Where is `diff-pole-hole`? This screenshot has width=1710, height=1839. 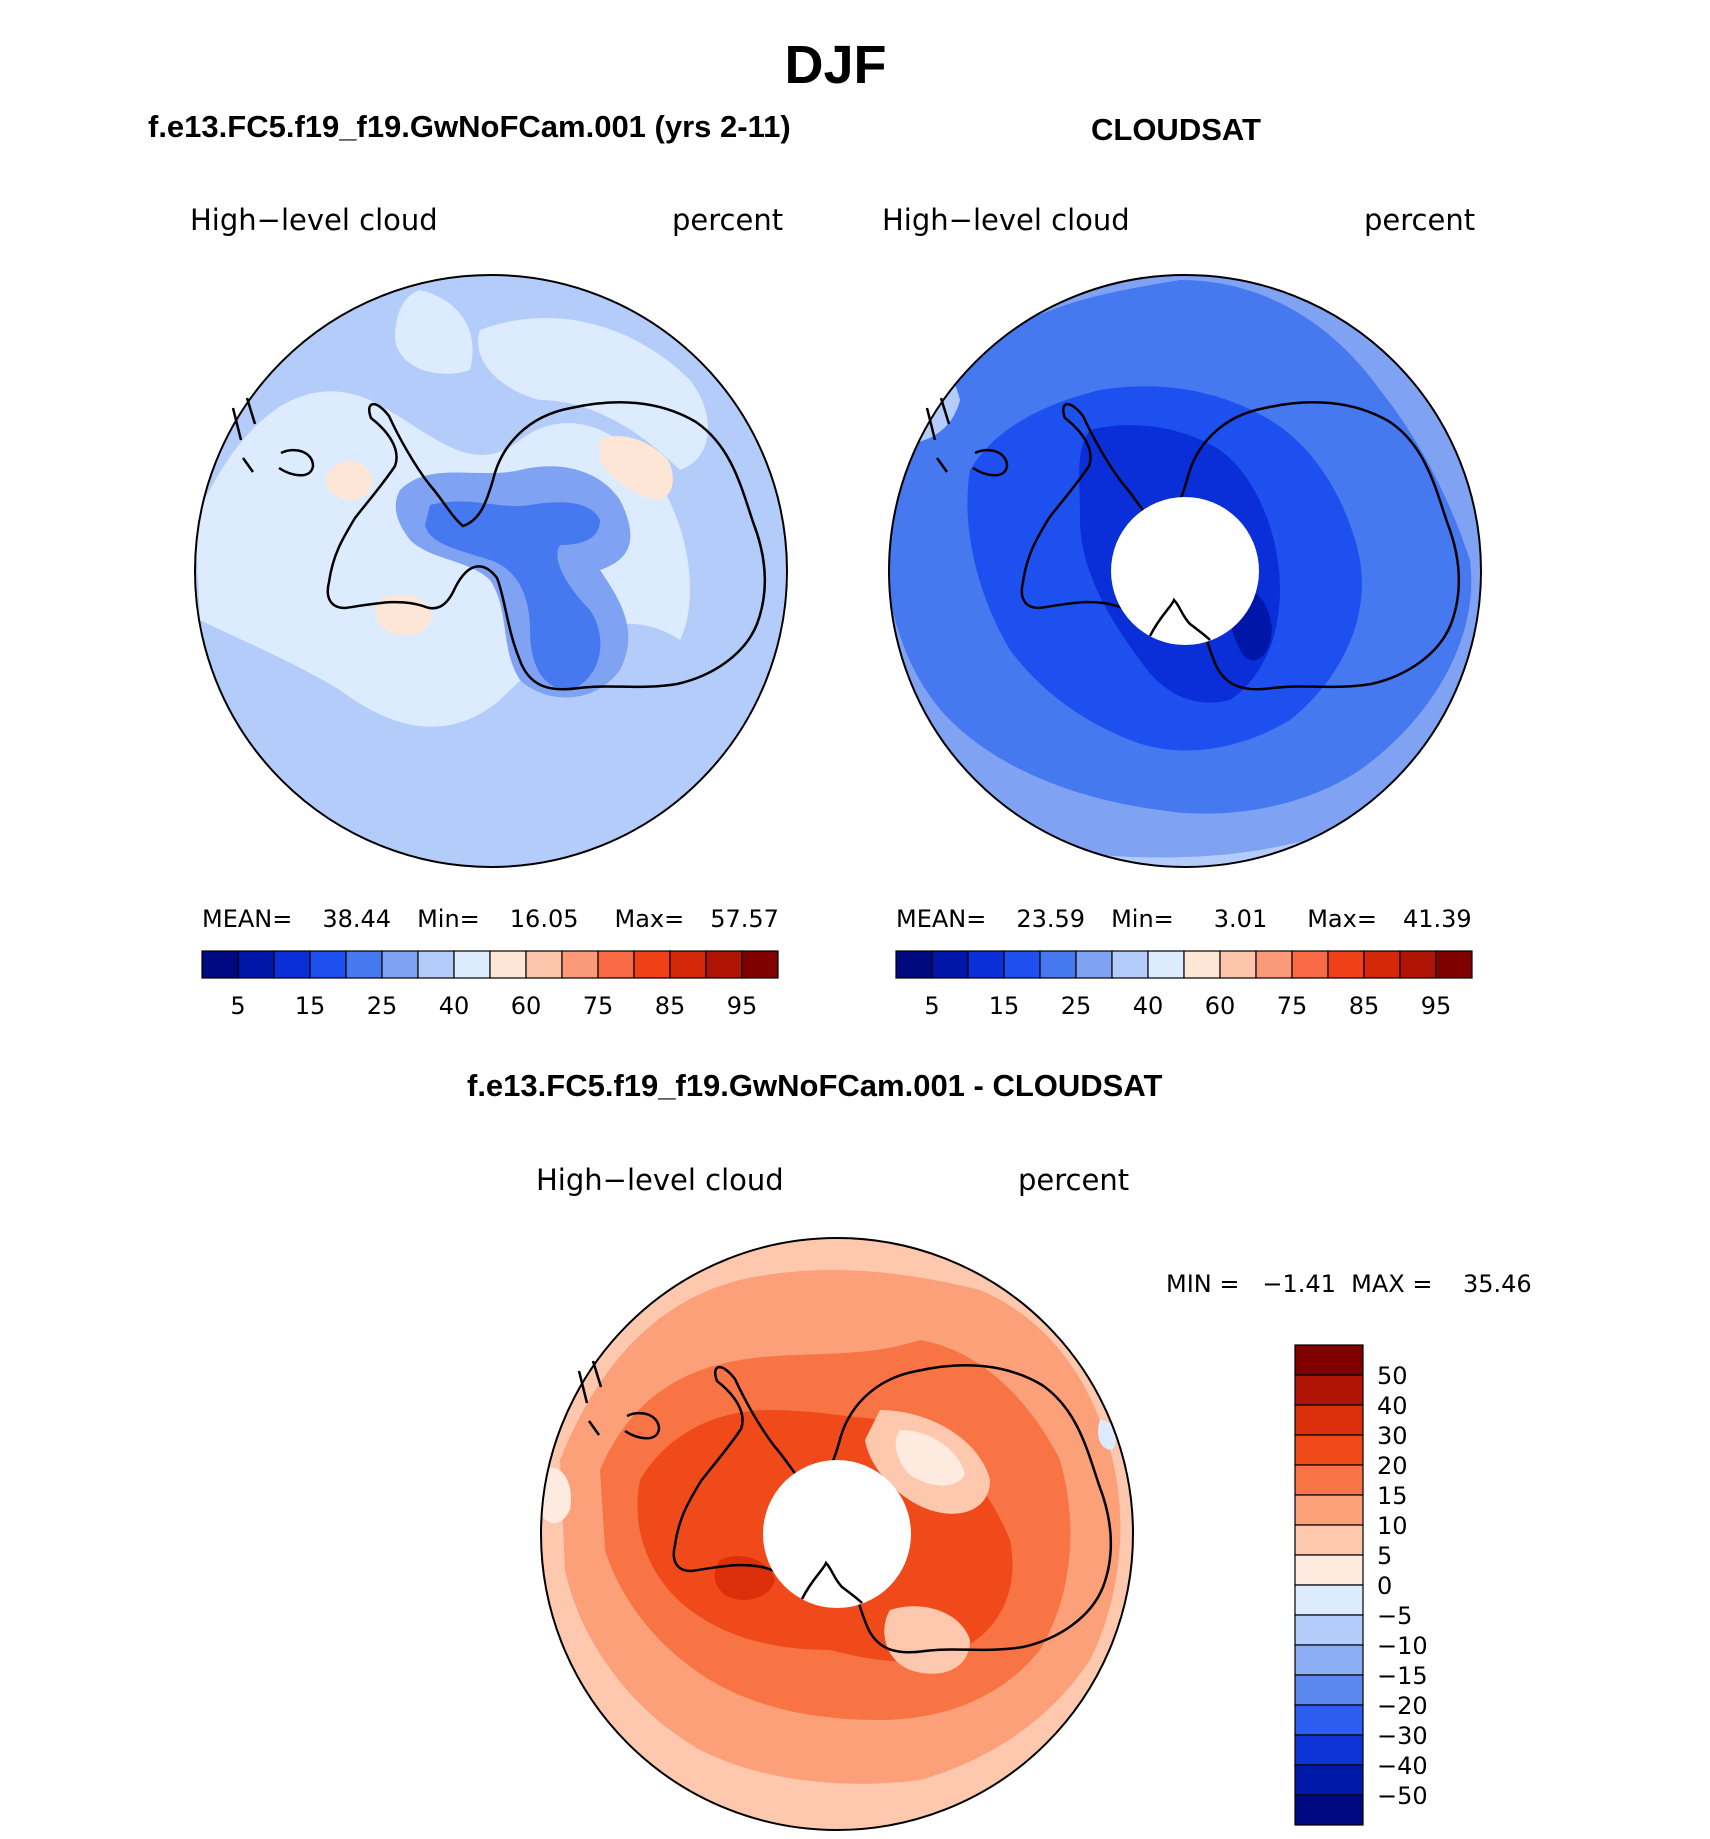
diff-pole-hole is located at coordinates (837, 1534).